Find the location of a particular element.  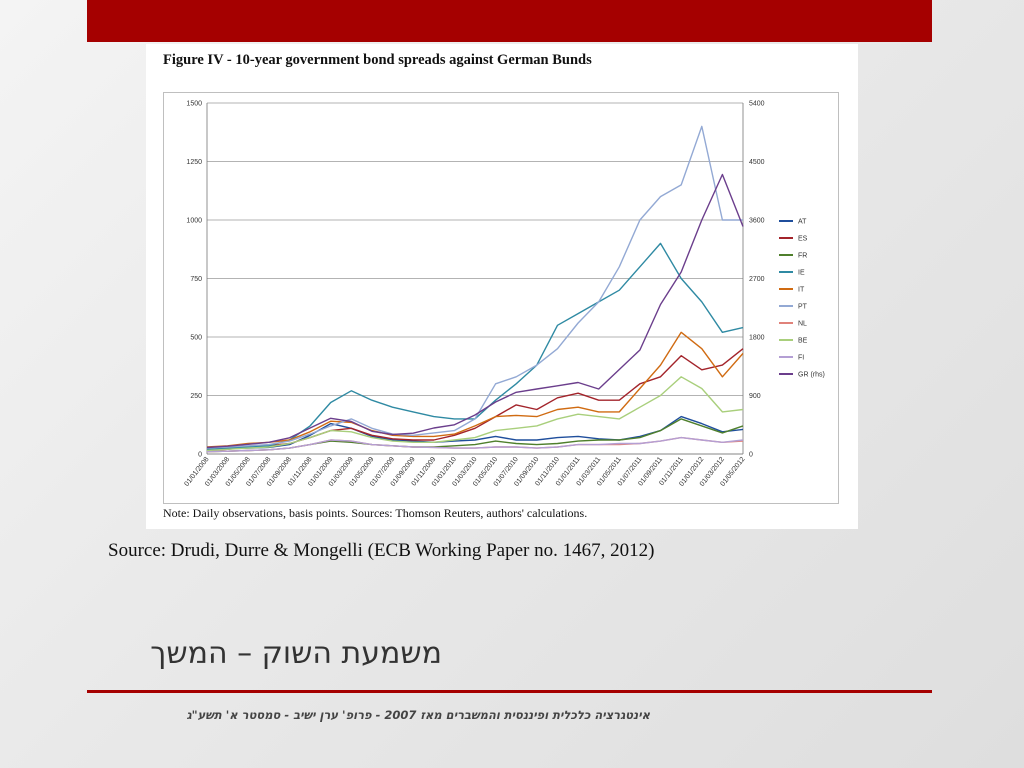

legend-label: AT is located at coordinates (802, 222).